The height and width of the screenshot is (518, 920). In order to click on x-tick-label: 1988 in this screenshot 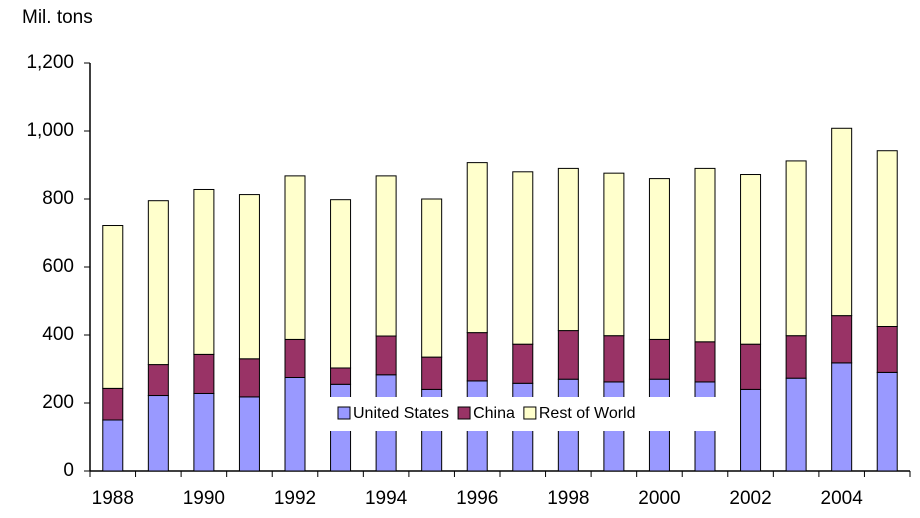, I will do `click(113, 498)`.